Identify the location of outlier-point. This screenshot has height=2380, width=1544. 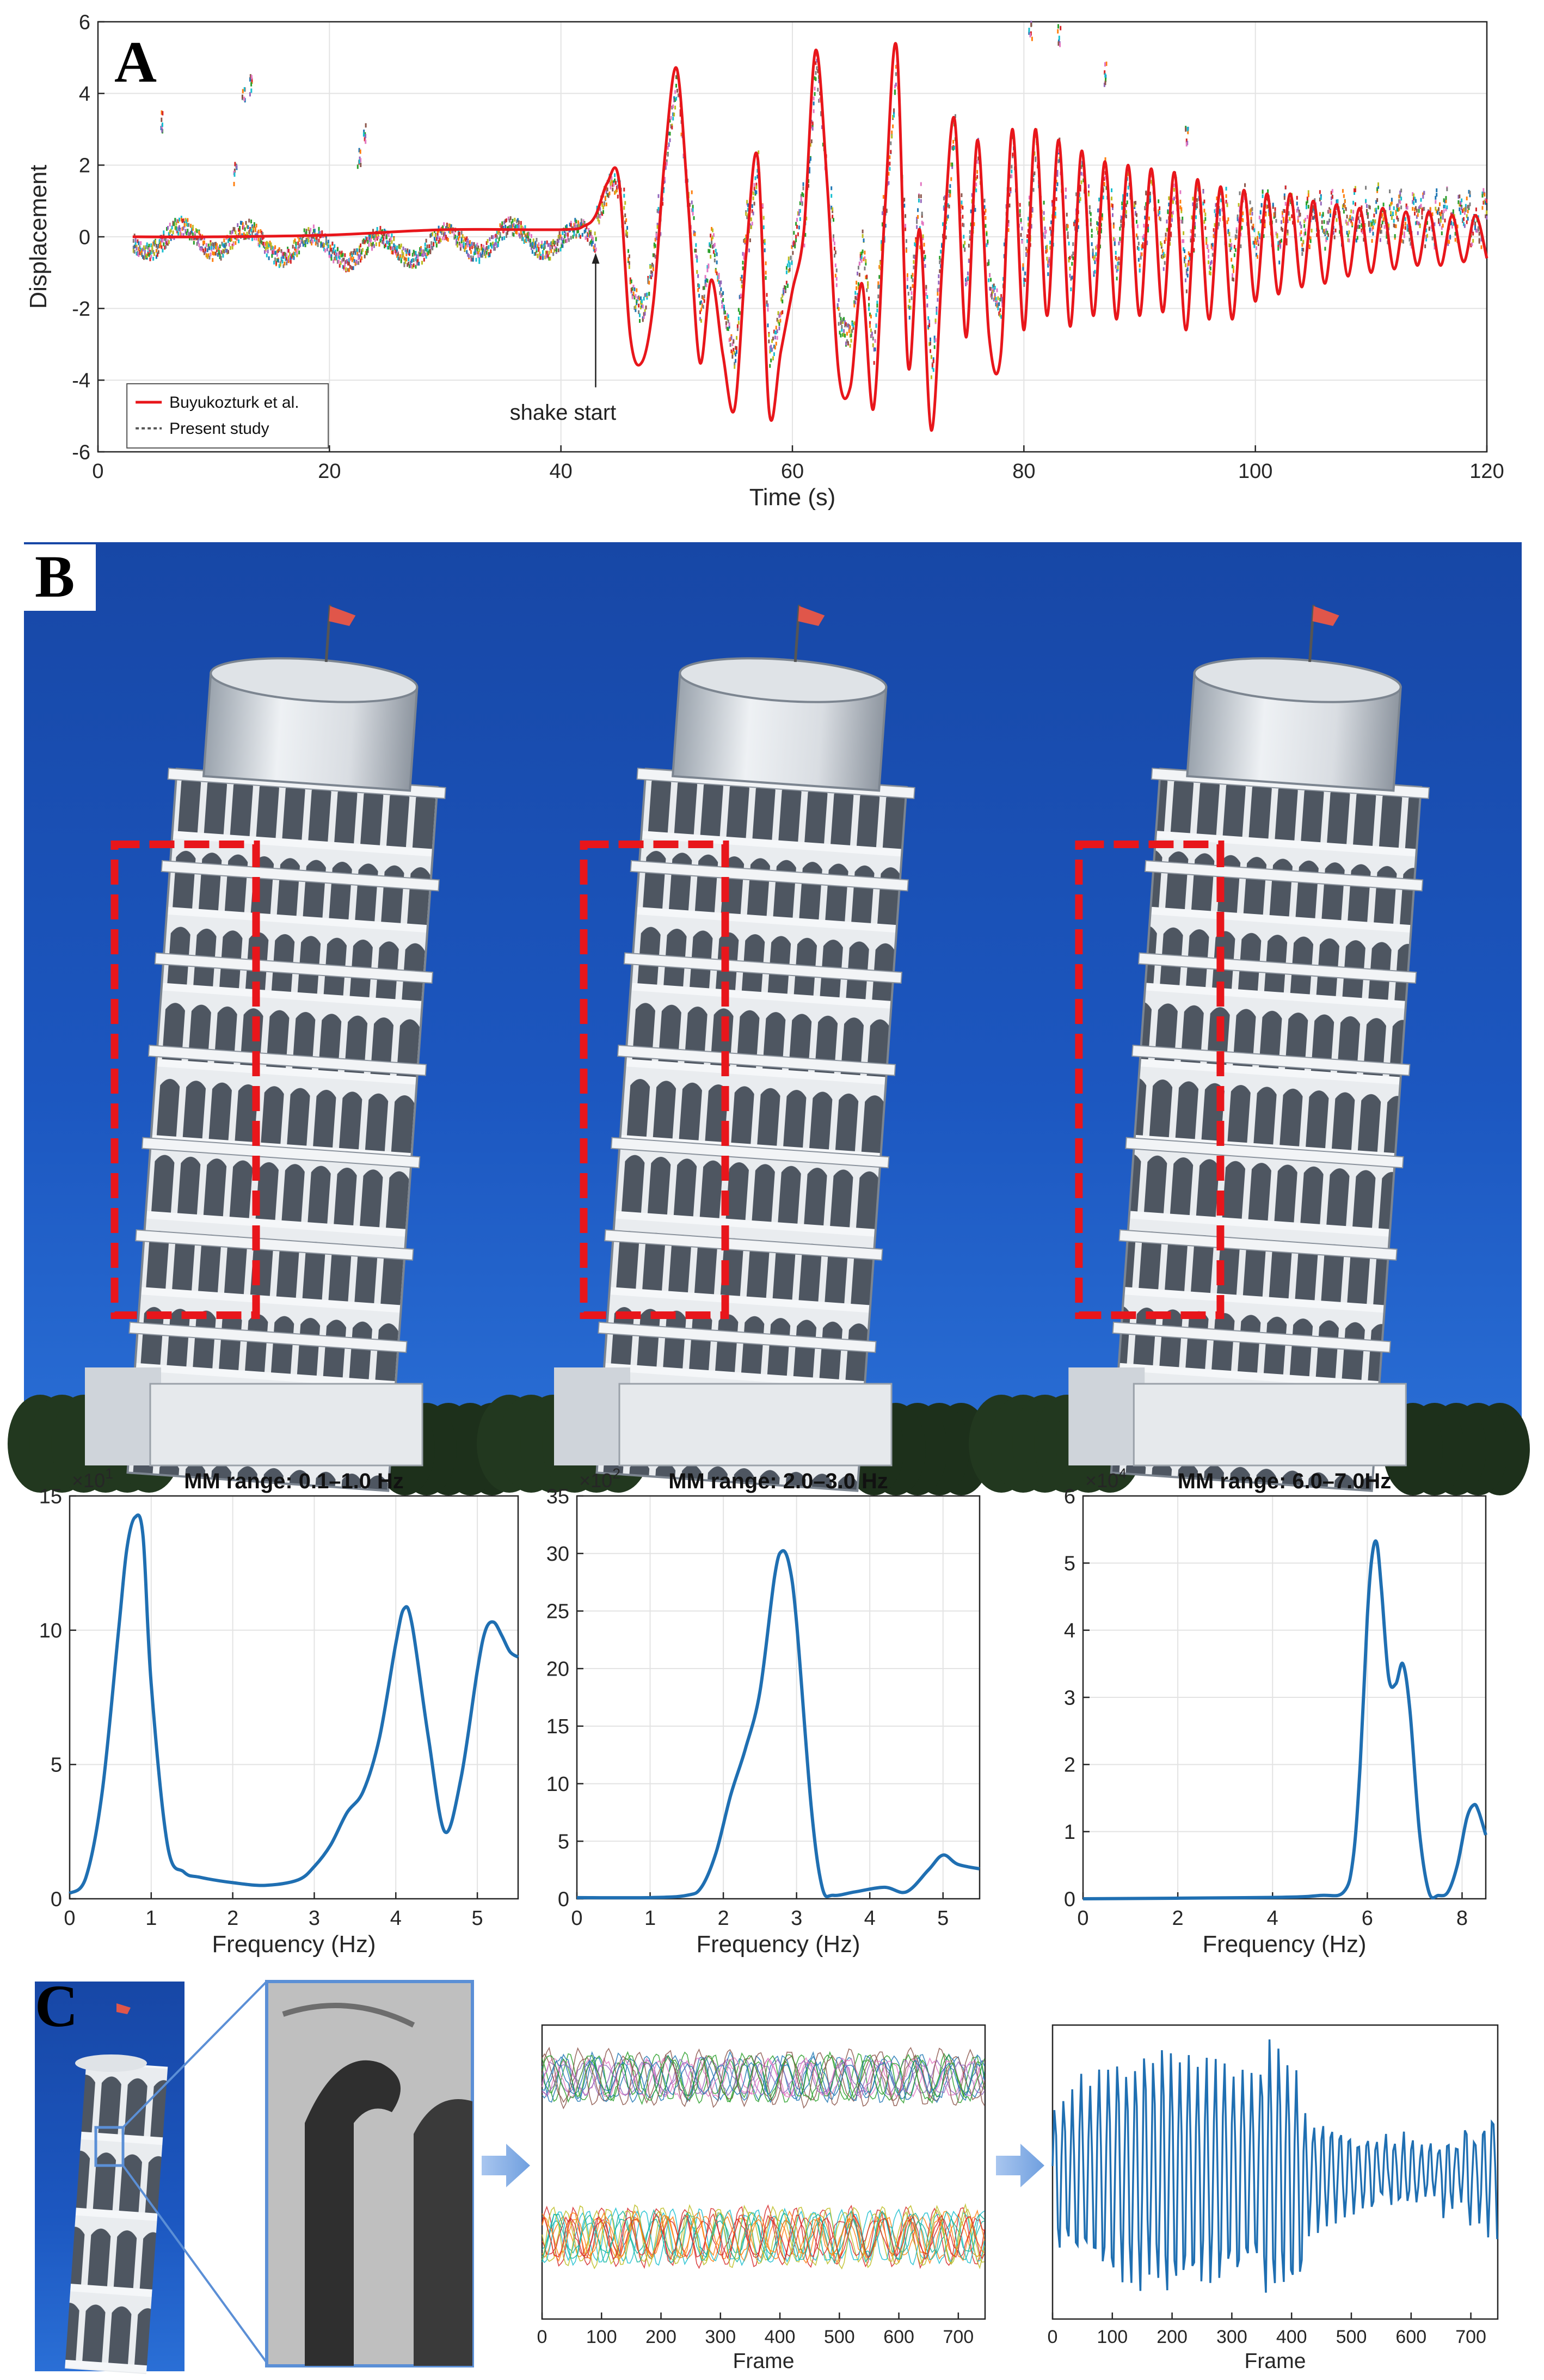
(1187, 140).